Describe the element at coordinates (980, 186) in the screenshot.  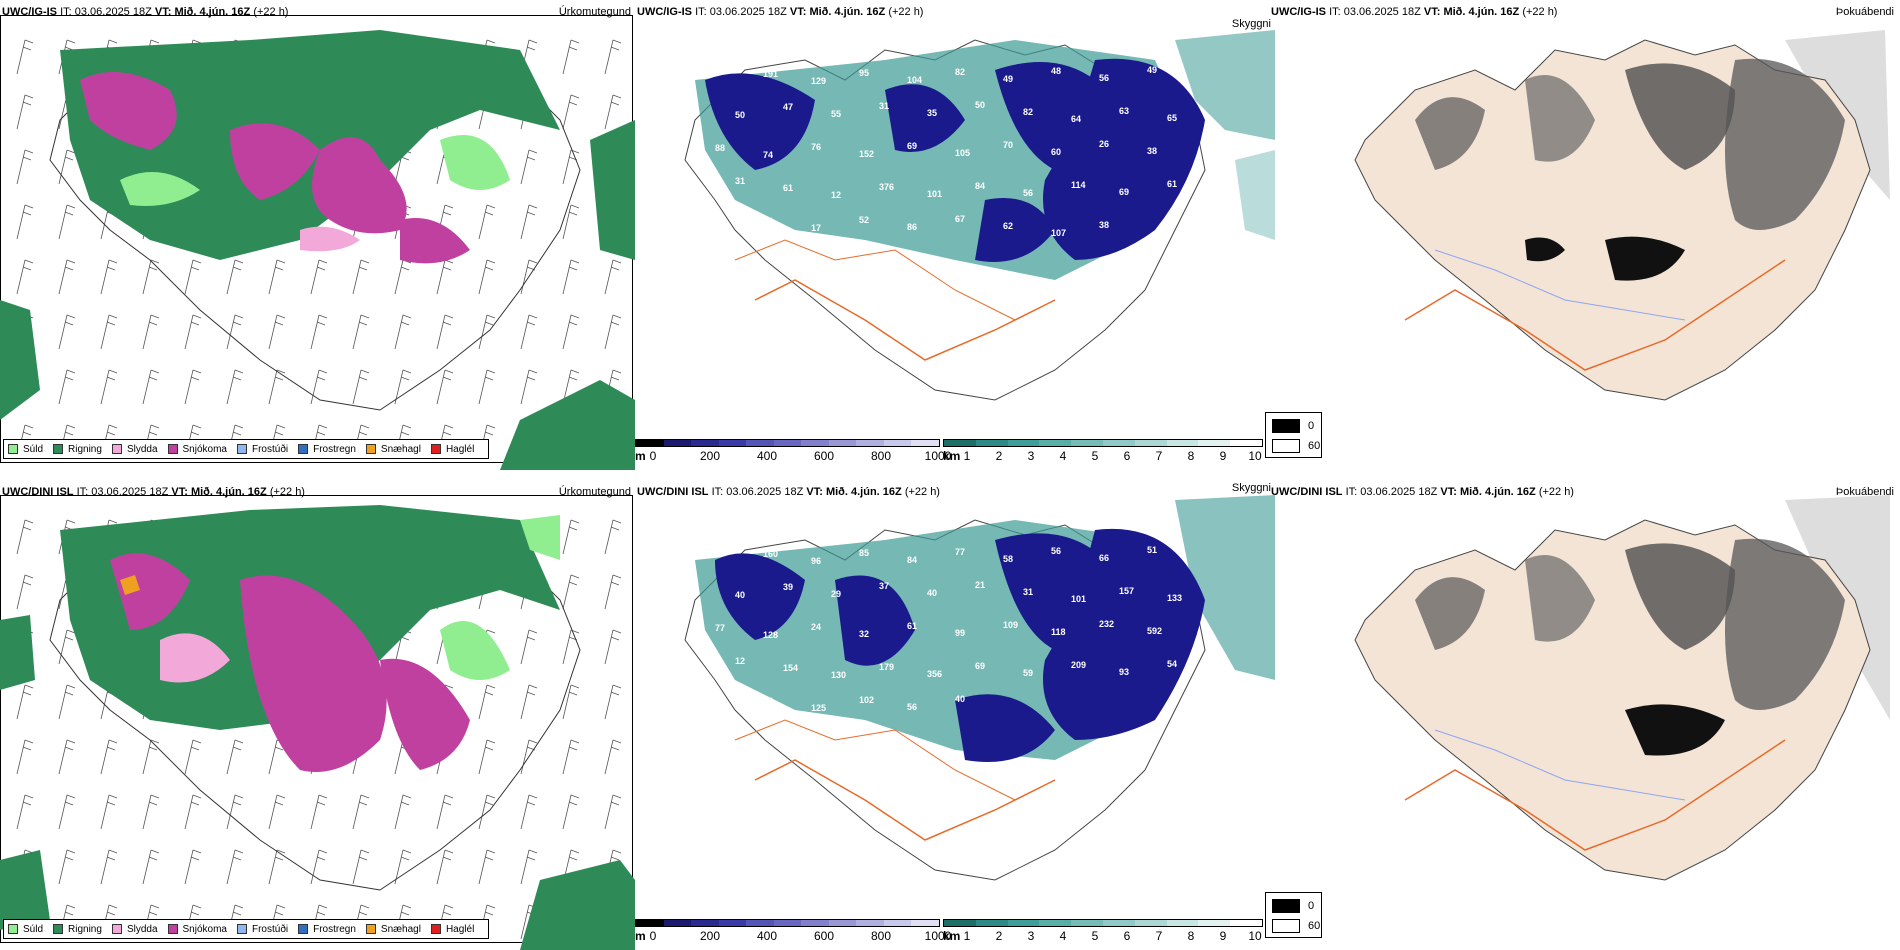
I see `cloud-base-label: 84` at that location.